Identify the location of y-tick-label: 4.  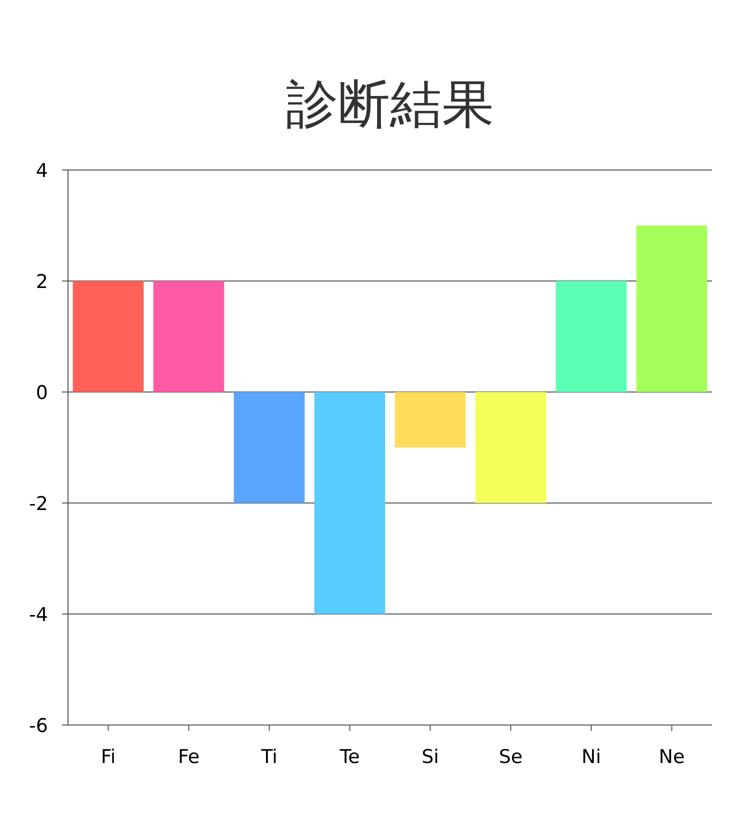
(42, 171).